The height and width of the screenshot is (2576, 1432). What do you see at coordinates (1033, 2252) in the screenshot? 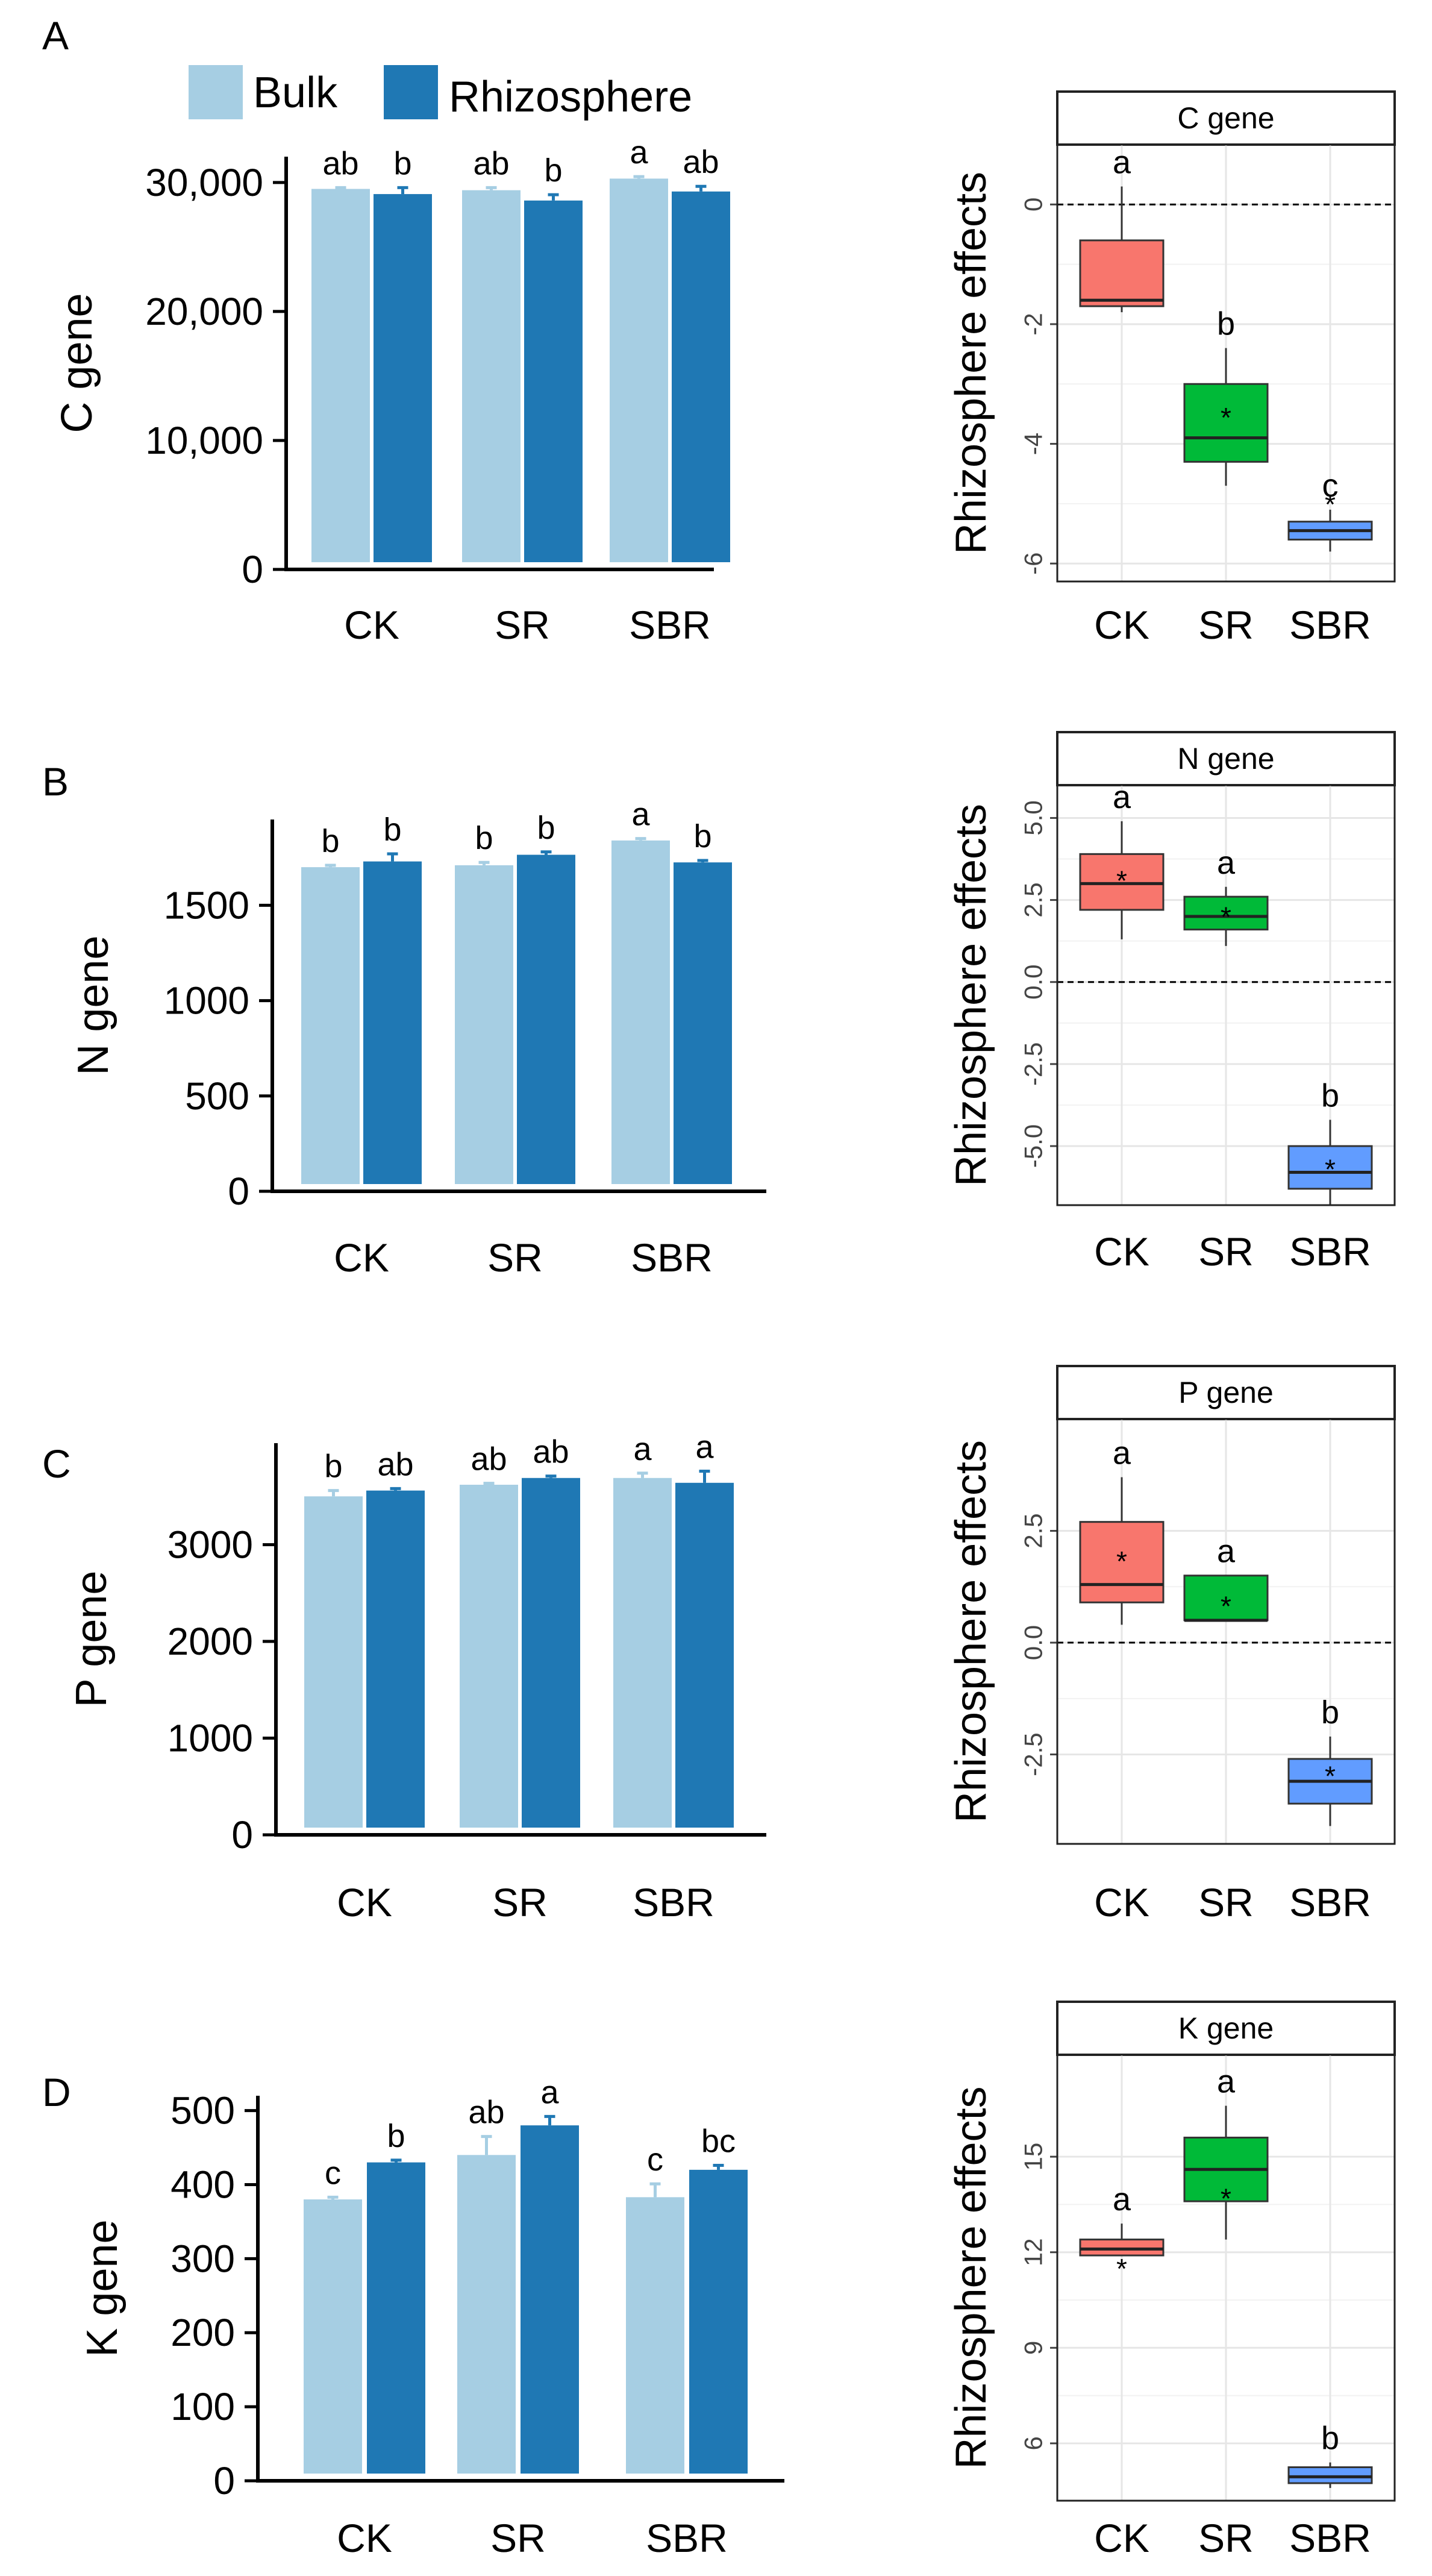
I see `y-tick-label: 12` at bounding box center [1033, 2252].